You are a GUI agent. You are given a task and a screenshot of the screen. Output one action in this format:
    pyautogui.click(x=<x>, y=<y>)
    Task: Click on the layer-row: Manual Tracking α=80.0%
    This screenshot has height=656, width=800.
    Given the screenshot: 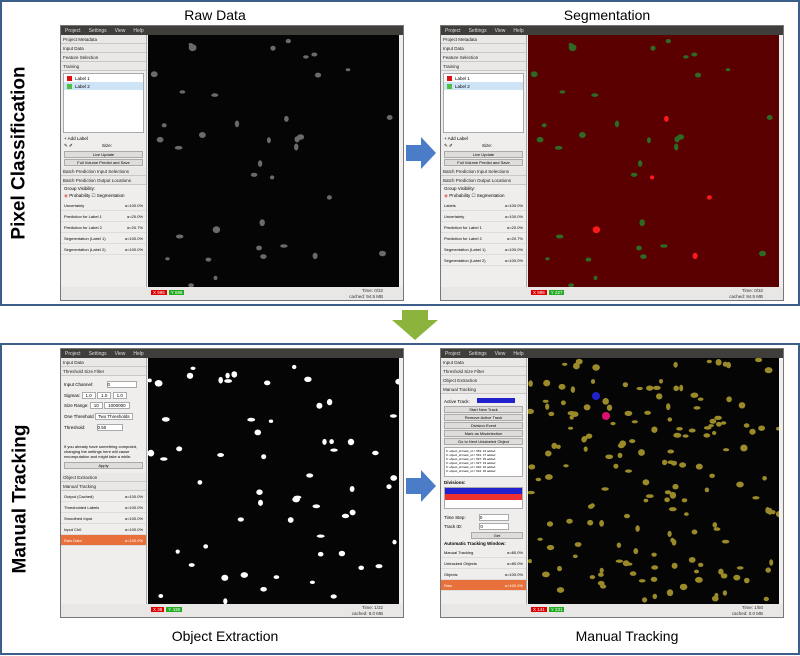 What is the action you would take?
    pyautogui.click(x=483, y=552)
    